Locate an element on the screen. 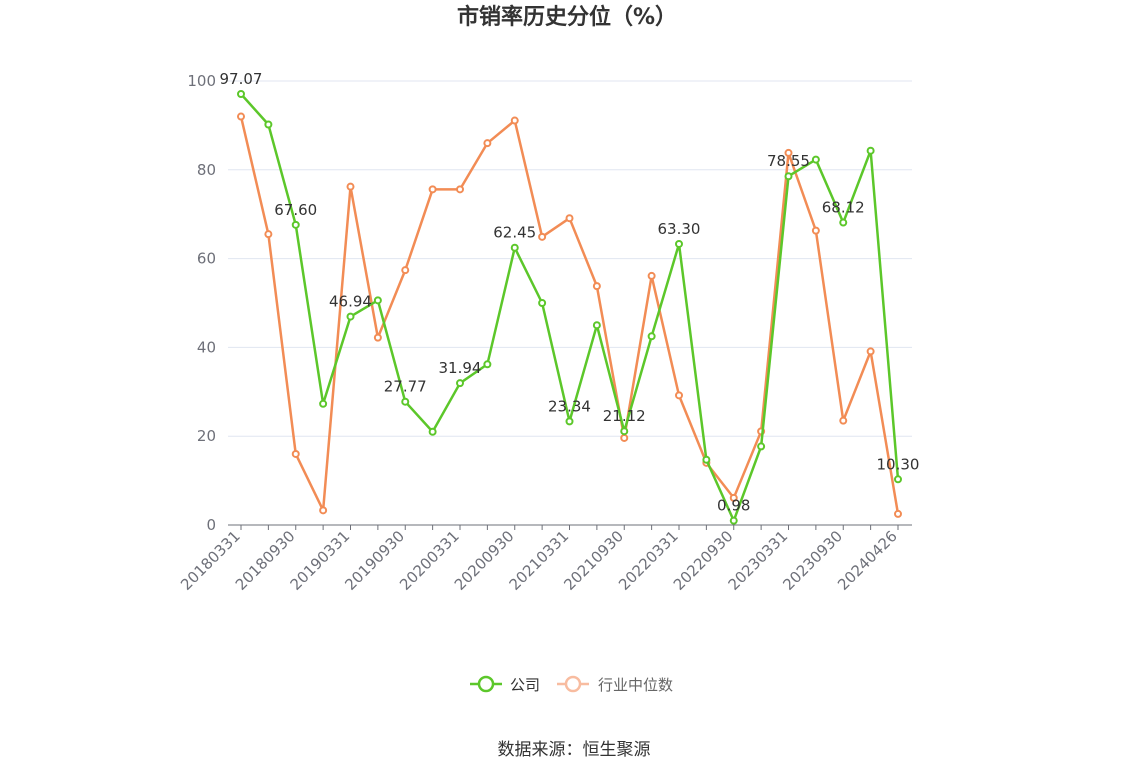  y-tick-label: 60 is located at coordinates (206, 259).